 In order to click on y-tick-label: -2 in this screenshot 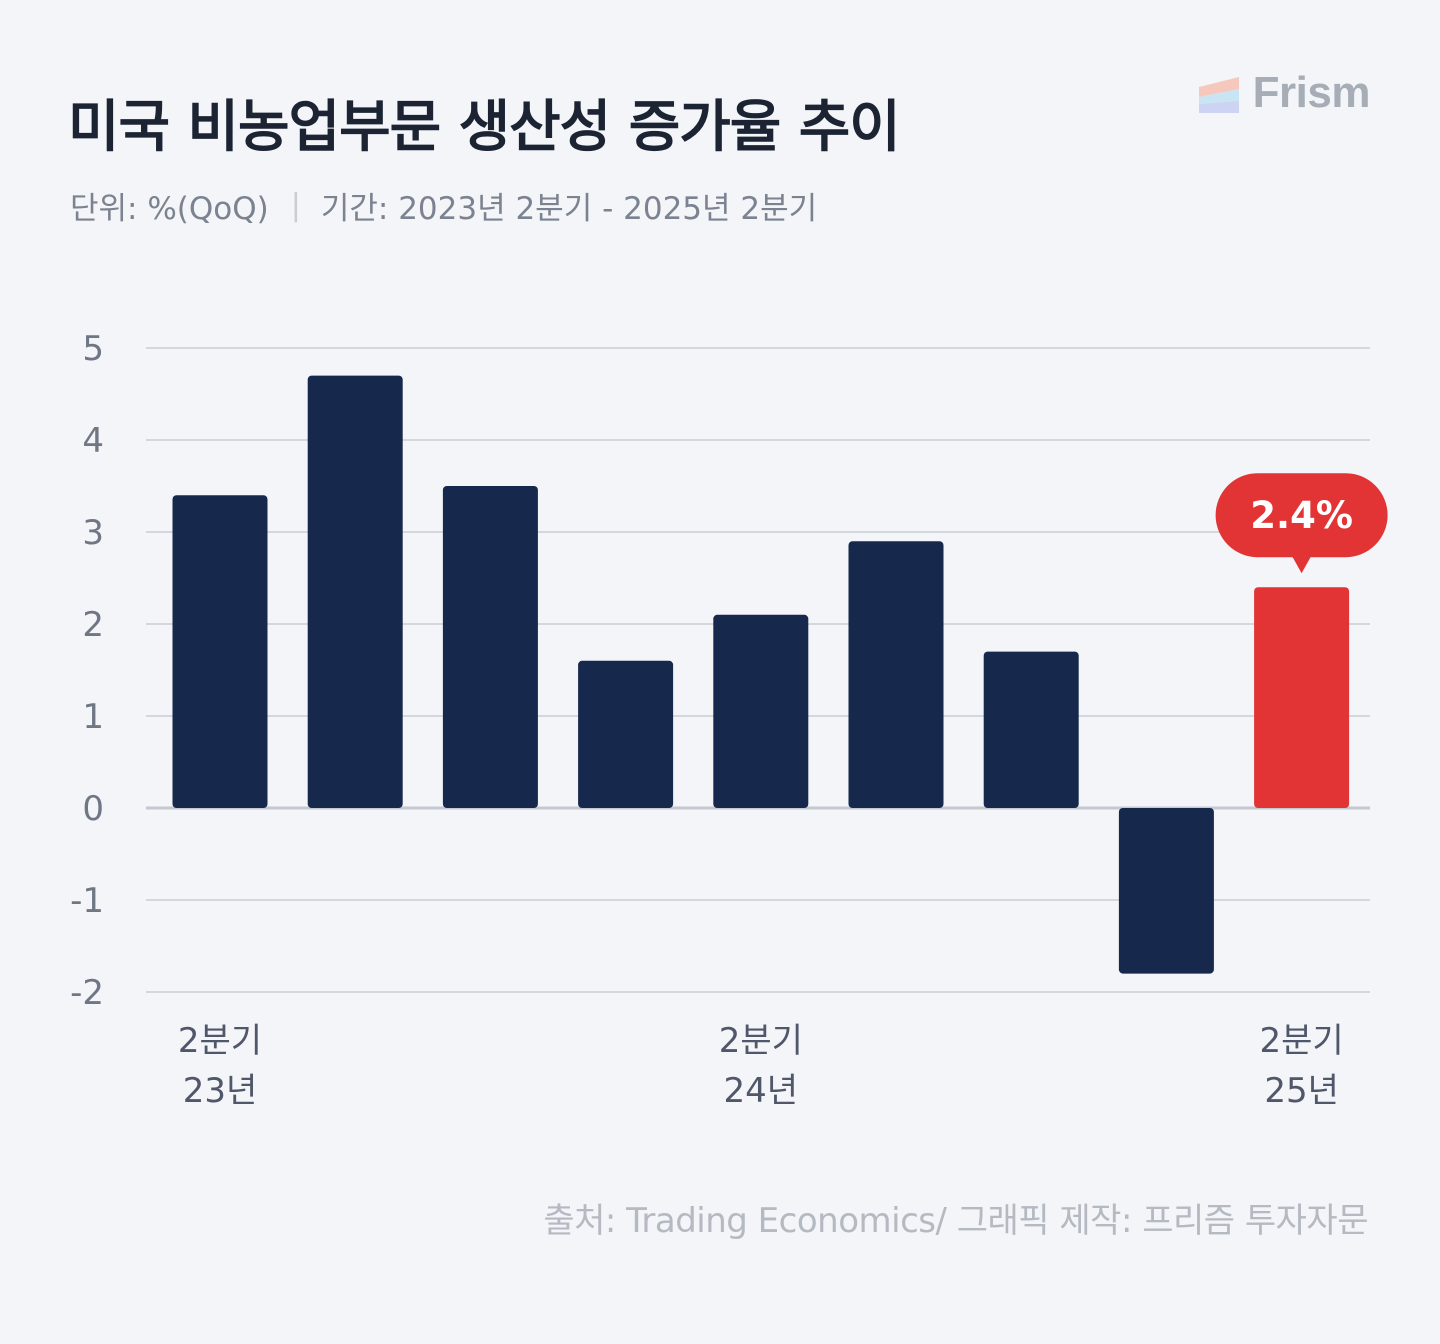, I will do `click(87, 993)`.